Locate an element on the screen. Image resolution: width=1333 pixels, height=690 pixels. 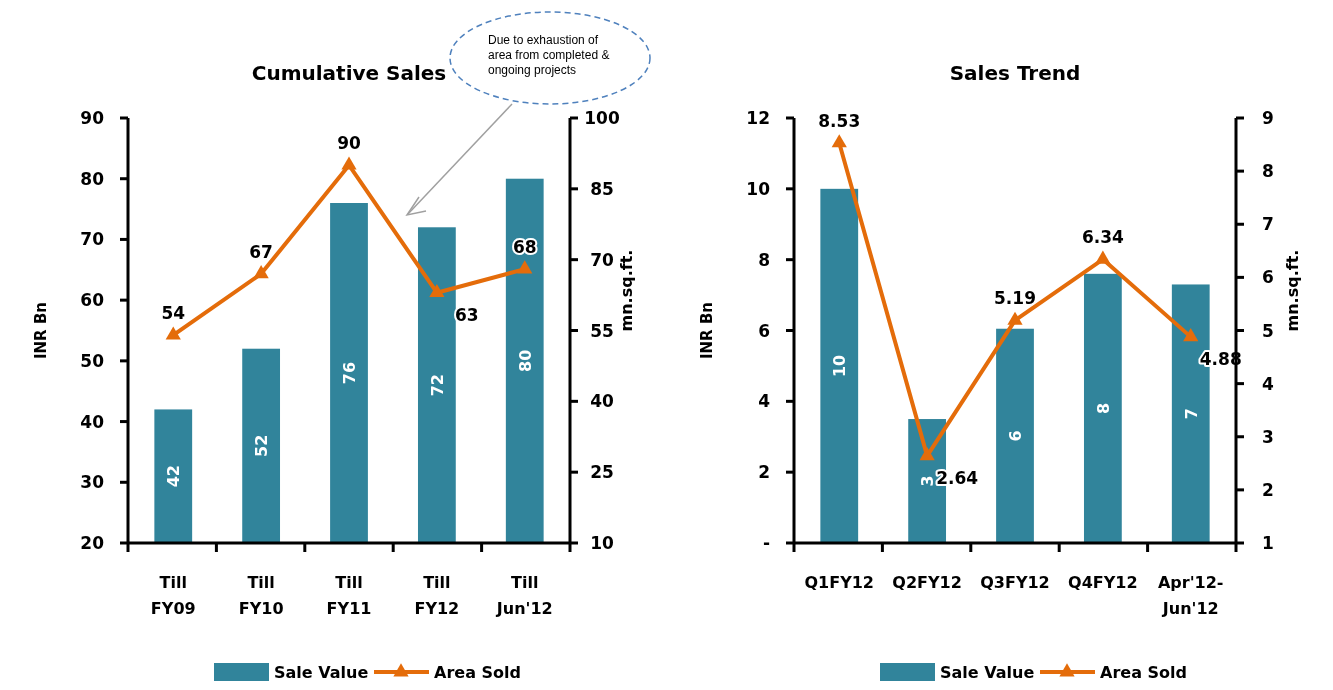
y2-tick-label: 3 is located at coordinates (1268, 436).